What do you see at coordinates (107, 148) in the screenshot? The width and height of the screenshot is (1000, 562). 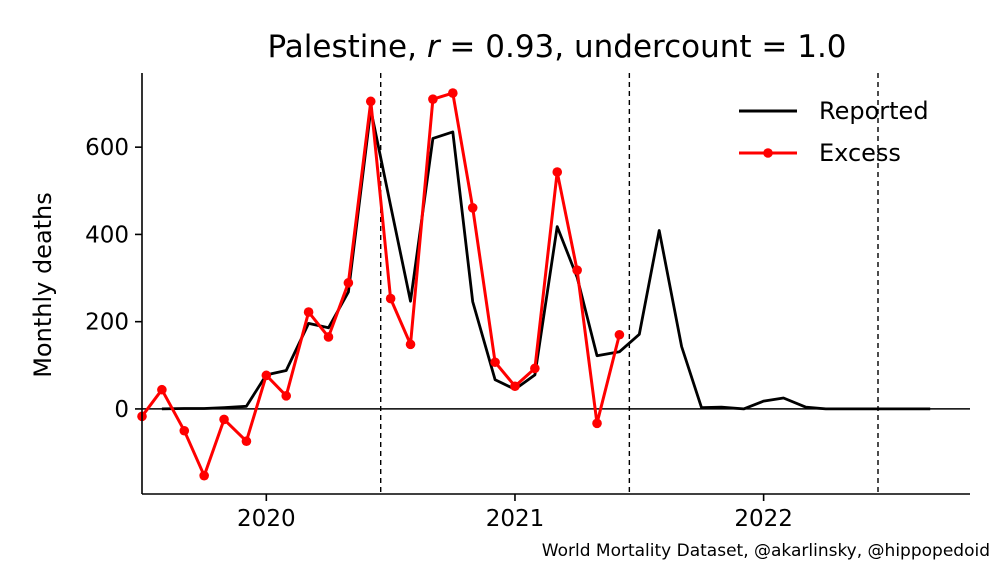 I see `y-tick-label: 600` at bounding box center [107, 148].